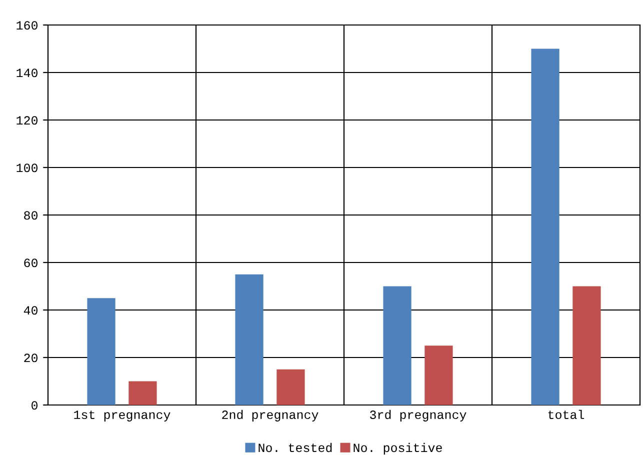 This screenshot has width=643, height=455. What do you see at coordinates (122, 416) in the screenshot?
I see `x-tick-label: 1st pregnancy` at bounding box center [122, 416].